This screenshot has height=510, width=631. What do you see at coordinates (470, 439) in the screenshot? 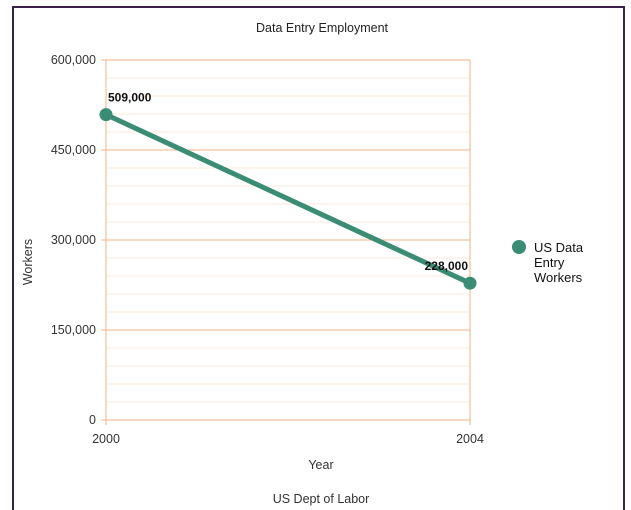
I see `x-tick-label: 2004` at bounding box center [470, 439].